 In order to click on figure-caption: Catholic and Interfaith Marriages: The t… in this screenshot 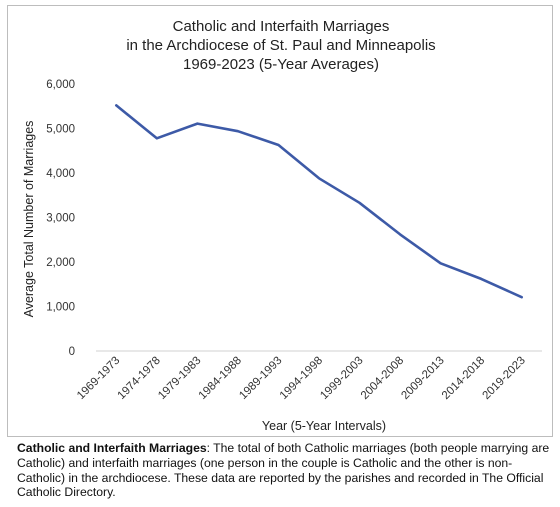, I will do `click(285, 470)`.